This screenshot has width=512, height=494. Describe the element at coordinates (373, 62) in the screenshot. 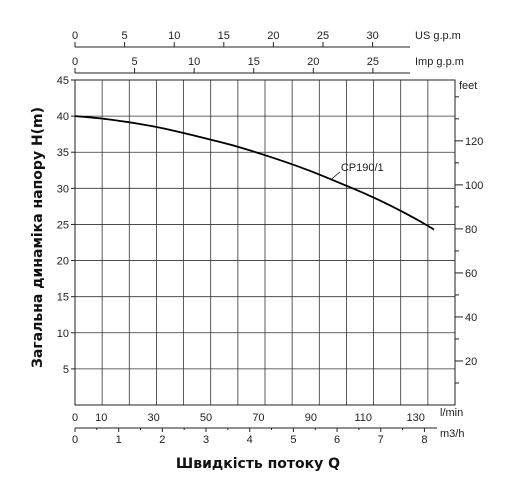

I see `imp-gpm-tick-label: 25` at that location.